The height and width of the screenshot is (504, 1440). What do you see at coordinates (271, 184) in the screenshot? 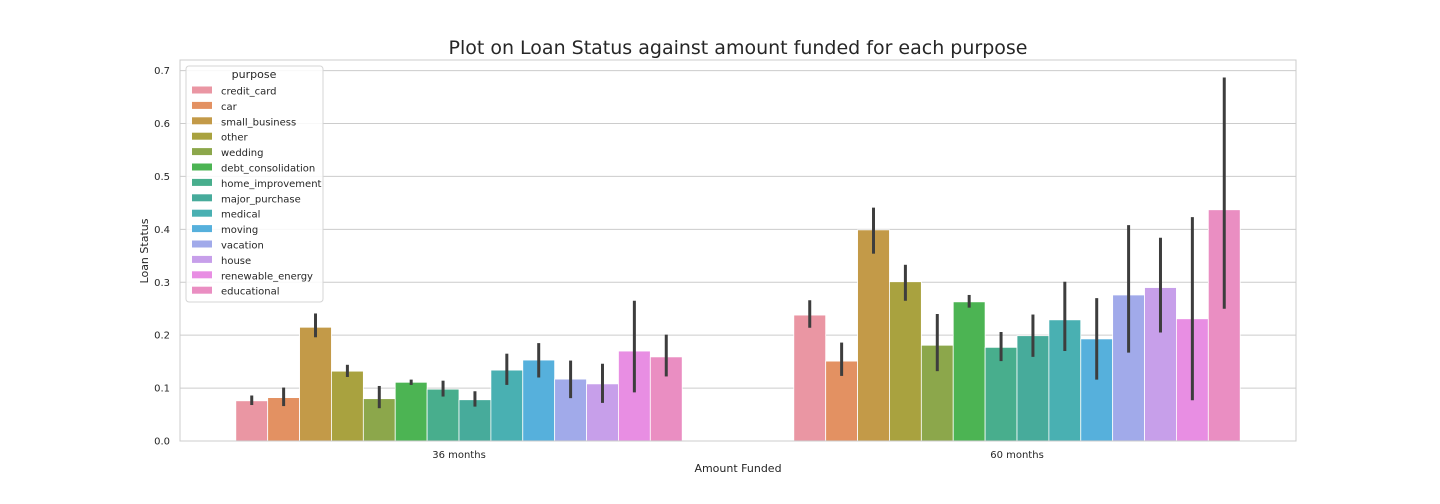
I see `legend-entry-label: home_improvement` at bounding box center [271, 184].